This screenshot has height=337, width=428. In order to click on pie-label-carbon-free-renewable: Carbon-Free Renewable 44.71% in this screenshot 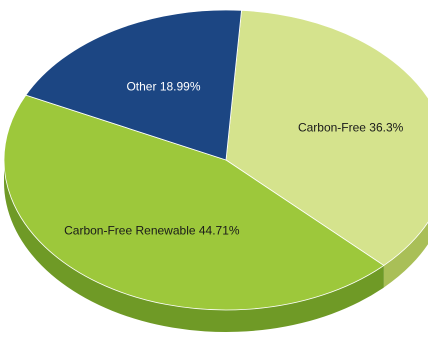, I will do `click(152, 230)`.